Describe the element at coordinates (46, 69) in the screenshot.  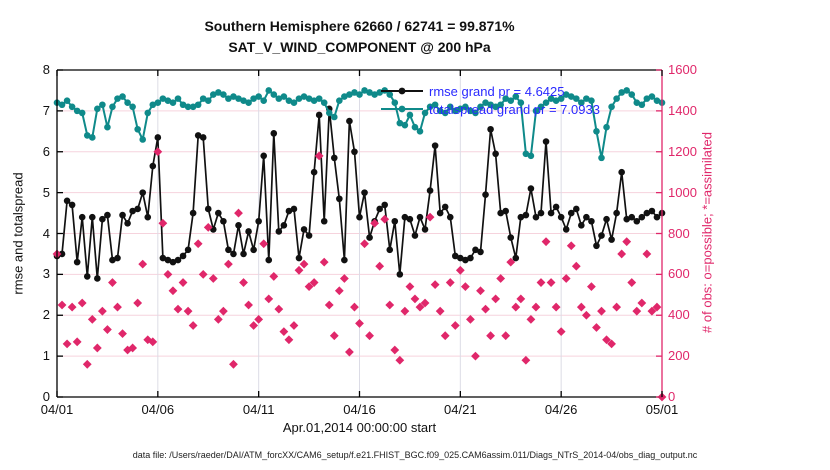
I see `y-left-tick-label: 8` at that location.